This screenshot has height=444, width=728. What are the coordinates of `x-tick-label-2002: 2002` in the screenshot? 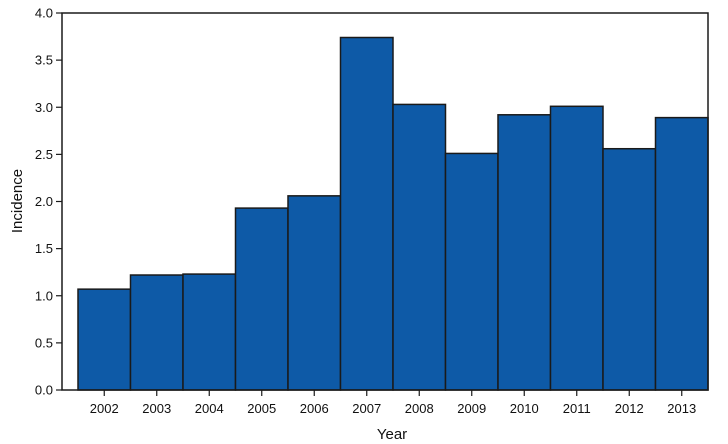 It's located at (104, 408).